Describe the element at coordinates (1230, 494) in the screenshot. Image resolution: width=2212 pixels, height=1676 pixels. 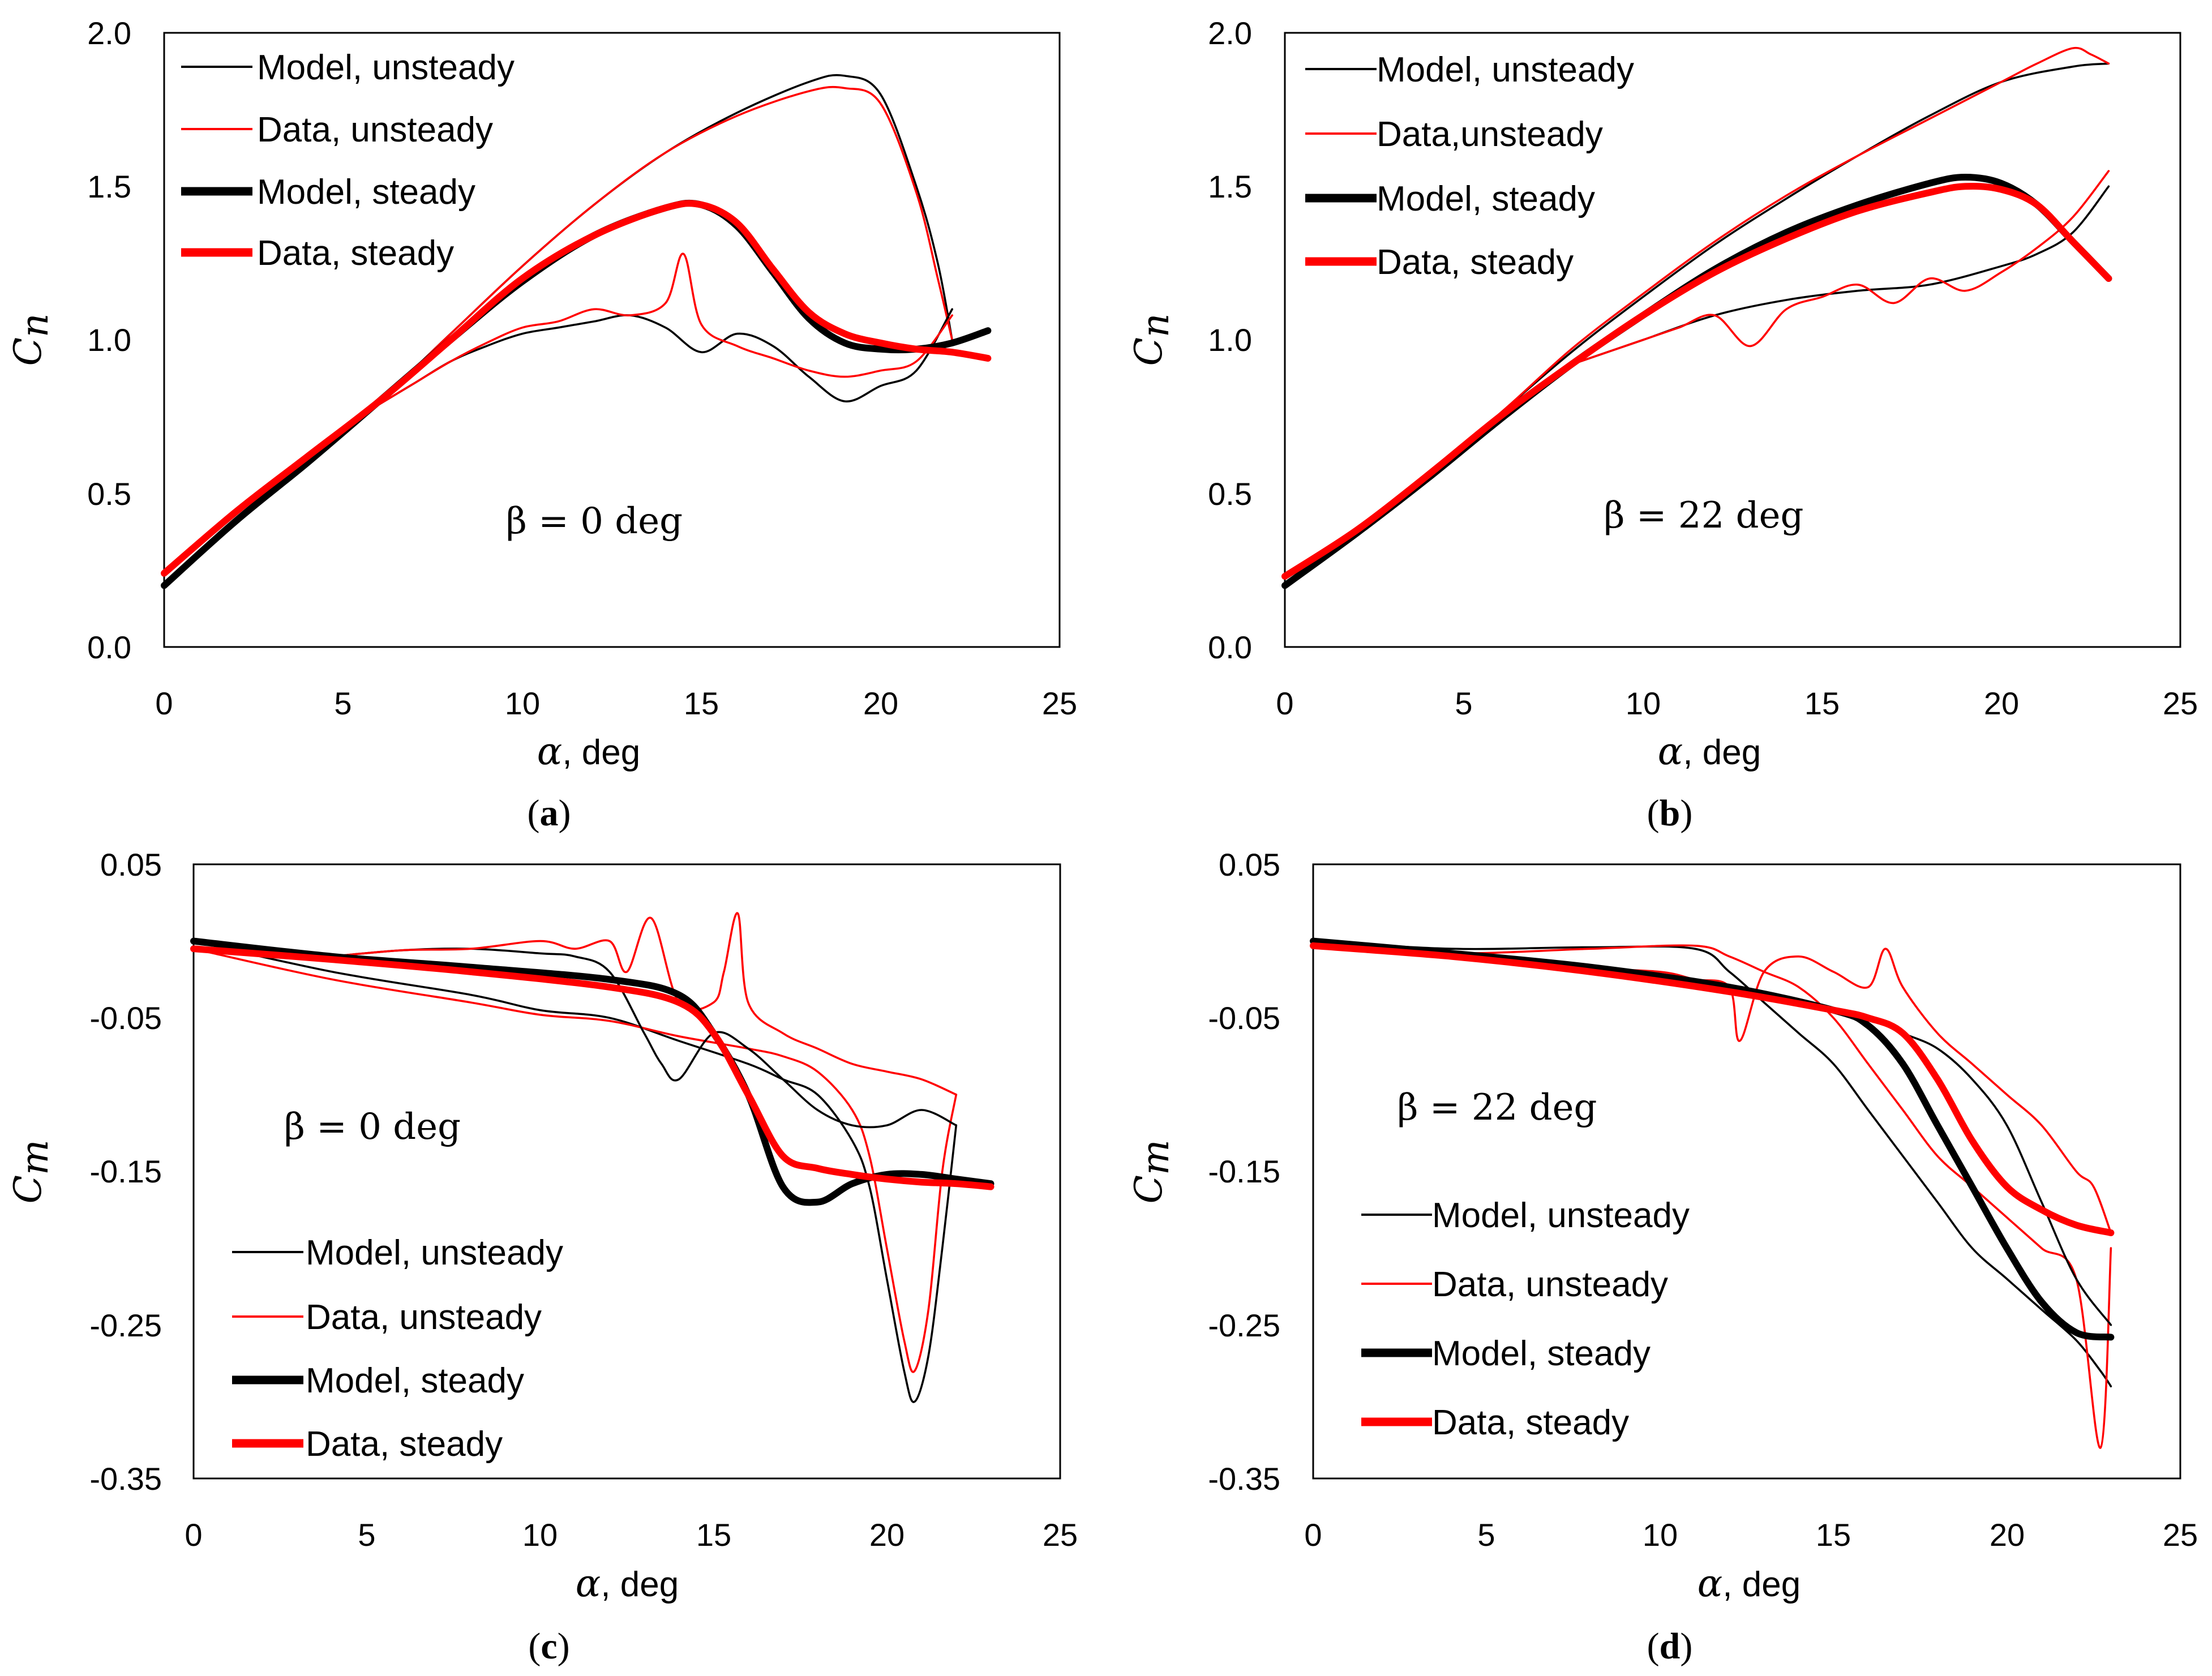
I see `panel-b-ytick-1: 0.5` at that location.